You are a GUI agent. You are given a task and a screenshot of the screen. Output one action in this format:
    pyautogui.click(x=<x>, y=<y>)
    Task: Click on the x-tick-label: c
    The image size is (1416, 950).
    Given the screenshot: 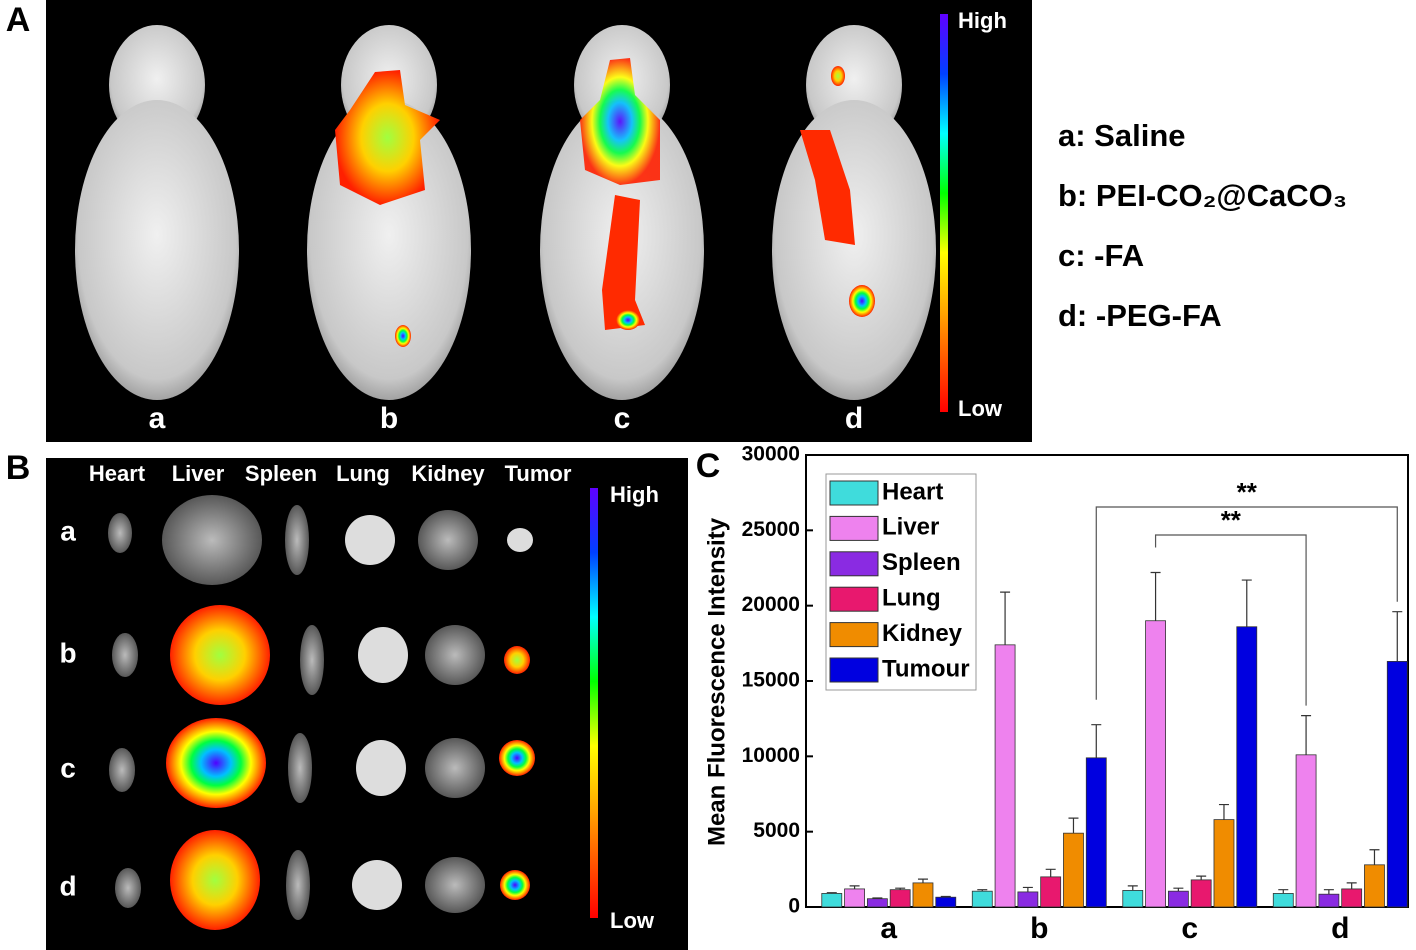 What is the action you would take?
    pyautogui.click(x=1189, y=928)
    